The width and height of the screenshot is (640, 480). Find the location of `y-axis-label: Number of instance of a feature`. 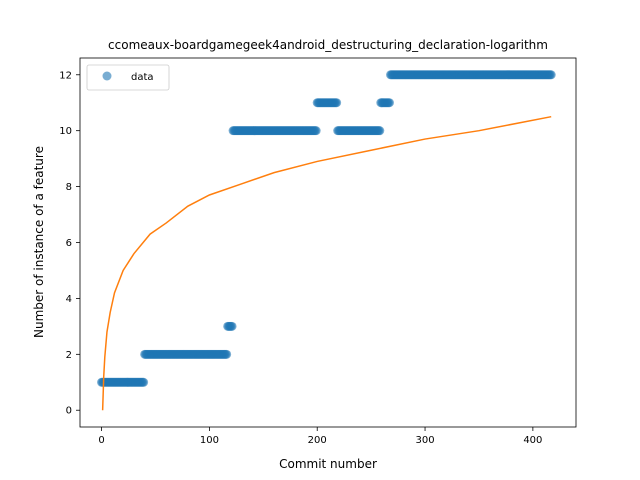

y-axis-label: Number of instance of a feature is located at coordinates (39, 242).